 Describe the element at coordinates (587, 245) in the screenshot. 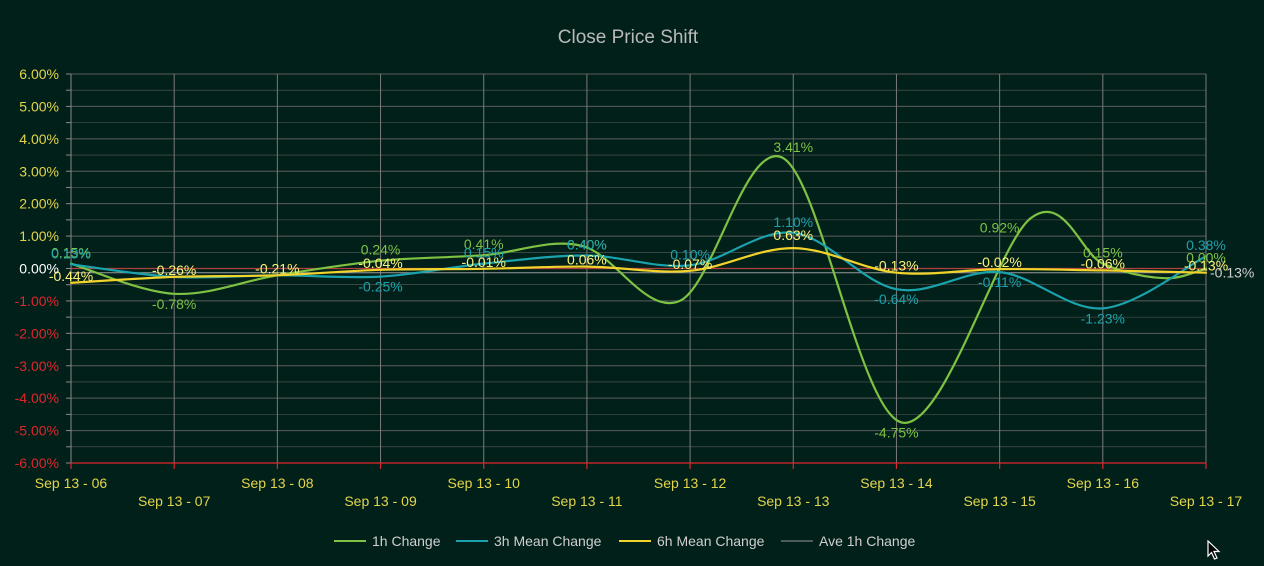

I see `data-label: 0.40%` at that location.